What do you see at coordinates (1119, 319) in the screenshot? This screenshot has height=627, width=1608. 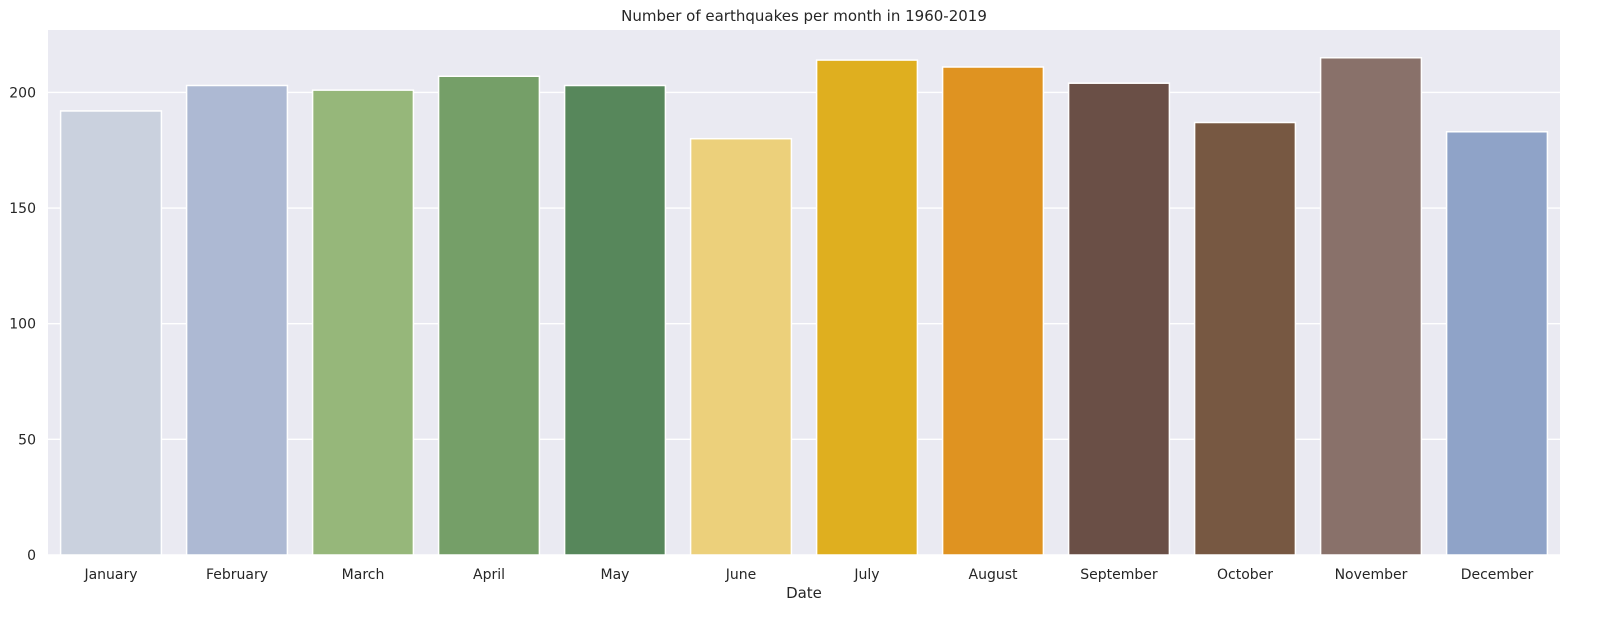 I see `bar-september` at bounding box center [1119, 319].